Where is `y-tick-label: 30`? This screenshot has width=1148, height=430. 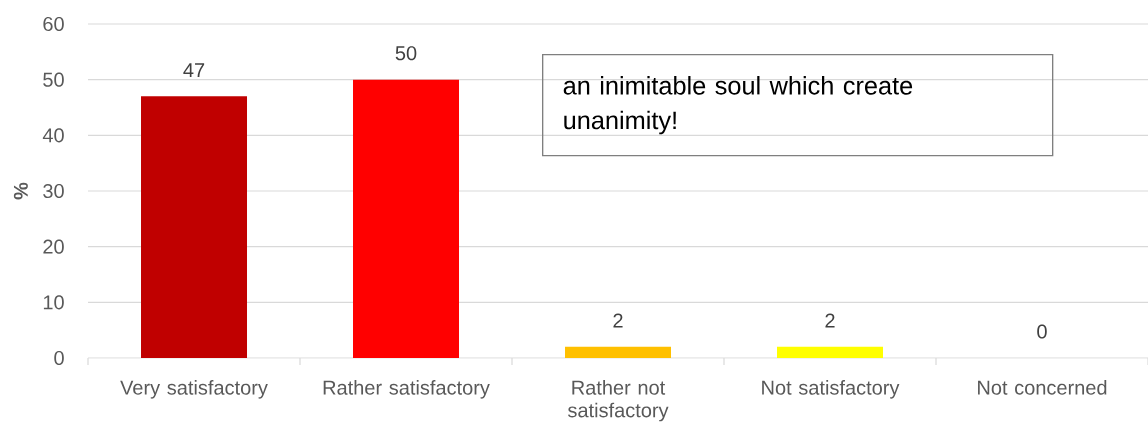
y-tick-label: 30 is located at coordinates (53, 191).